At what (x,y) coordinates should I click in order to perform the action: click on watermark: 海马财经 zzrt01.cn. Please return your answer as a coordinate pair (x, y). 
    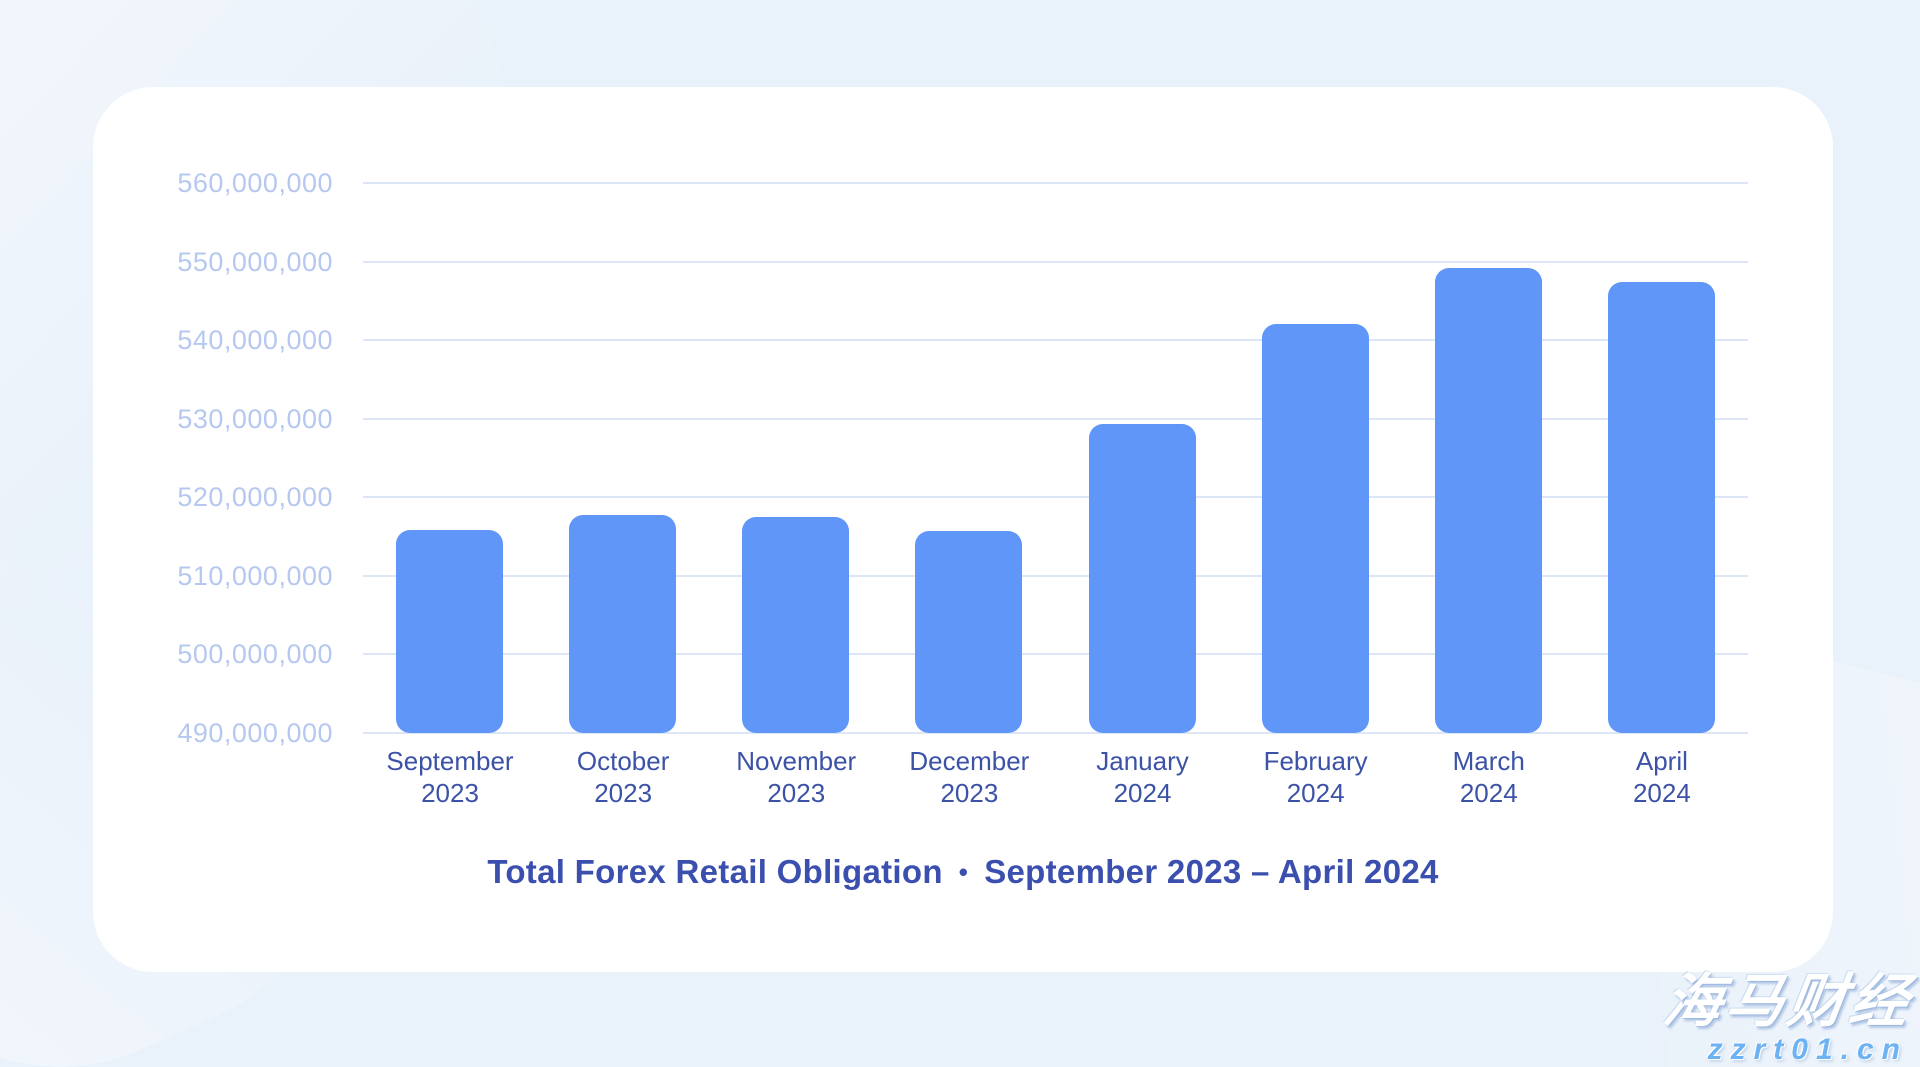
    Looking at the image, I should click on (1787, 1017).